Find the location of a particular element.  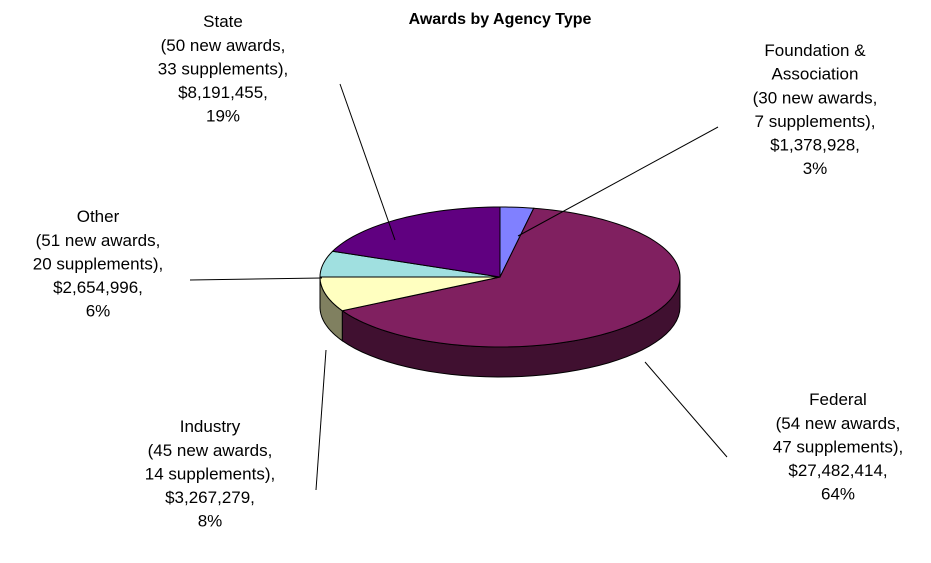

label-line: Foundation & is located at coordinates (815, 50).